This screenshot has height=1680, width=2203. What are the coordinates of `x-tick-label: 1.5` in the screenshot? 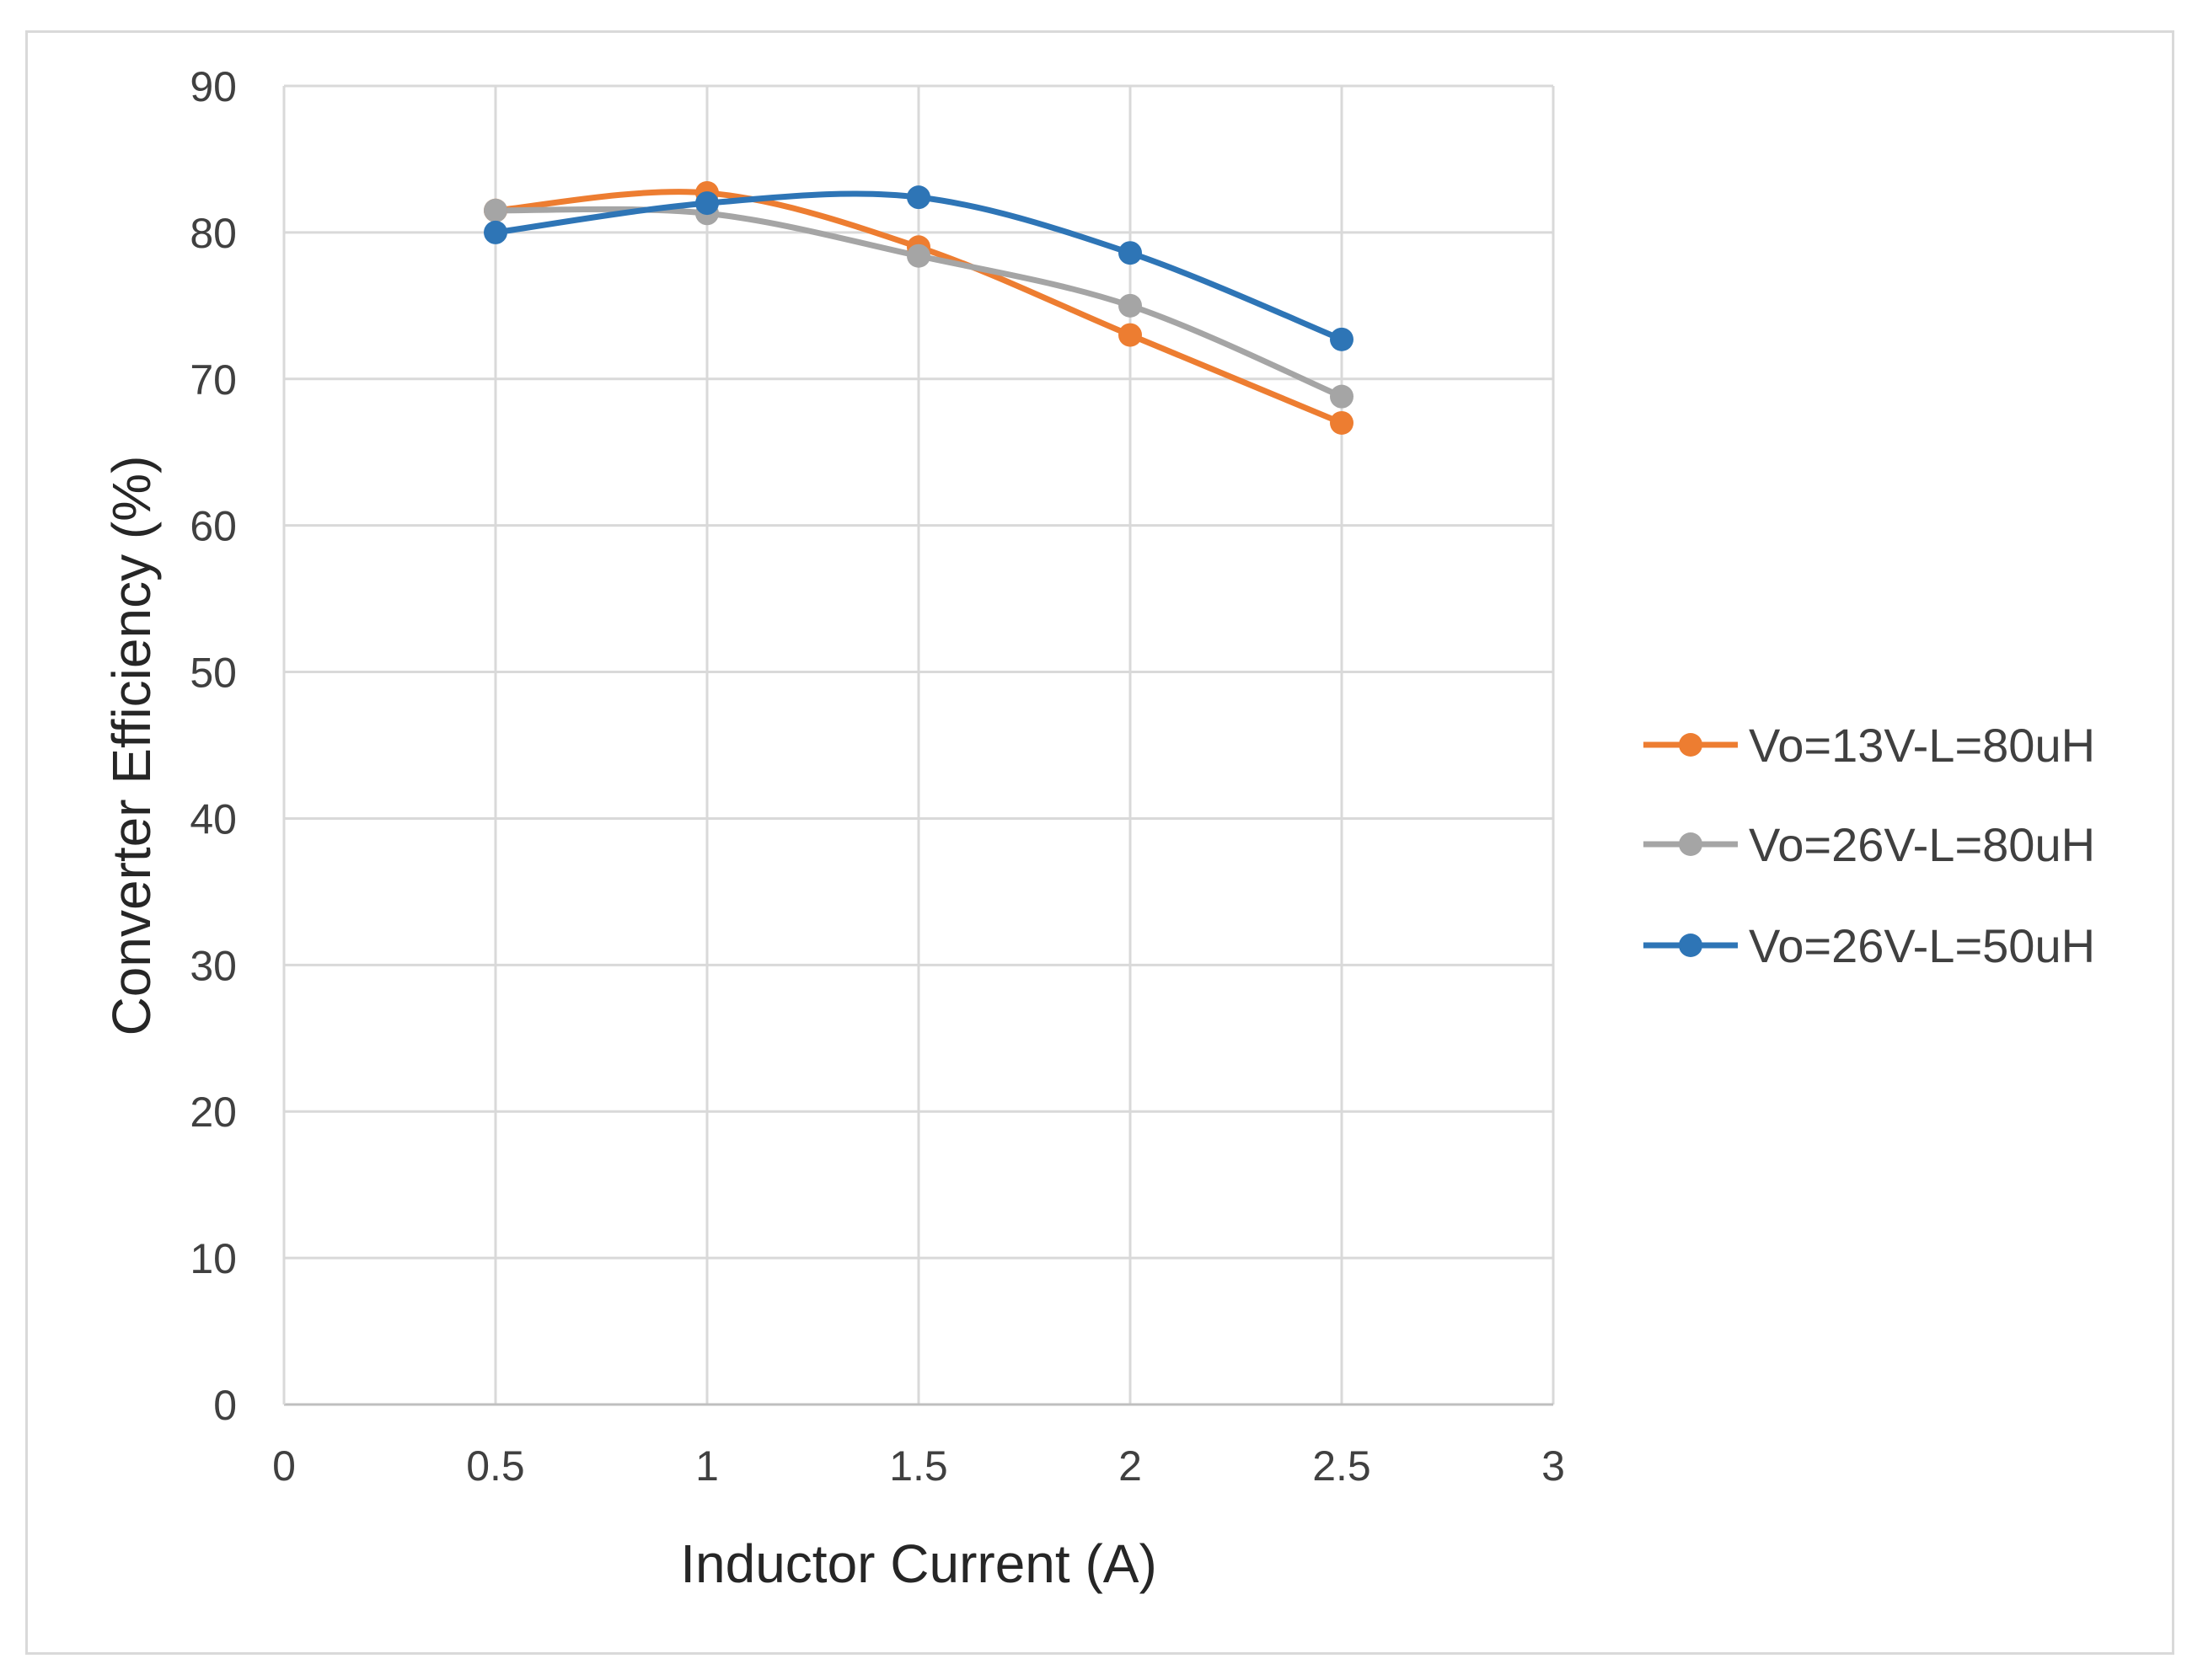 It's located at (918, 1466).